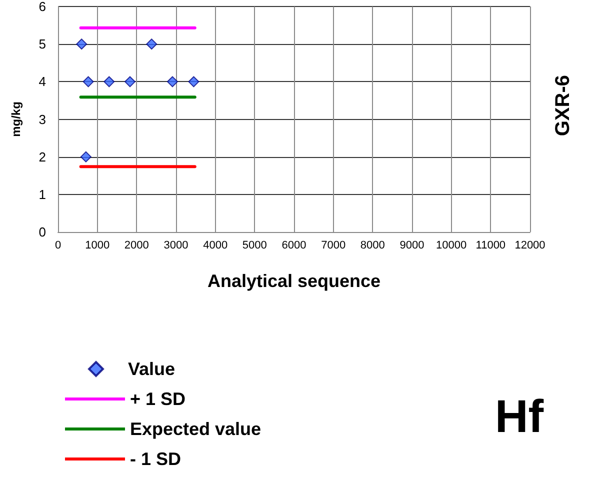 This screenshot has width=597, height=496. I want to click on x-tick-label: 11000, so click(491, 246).